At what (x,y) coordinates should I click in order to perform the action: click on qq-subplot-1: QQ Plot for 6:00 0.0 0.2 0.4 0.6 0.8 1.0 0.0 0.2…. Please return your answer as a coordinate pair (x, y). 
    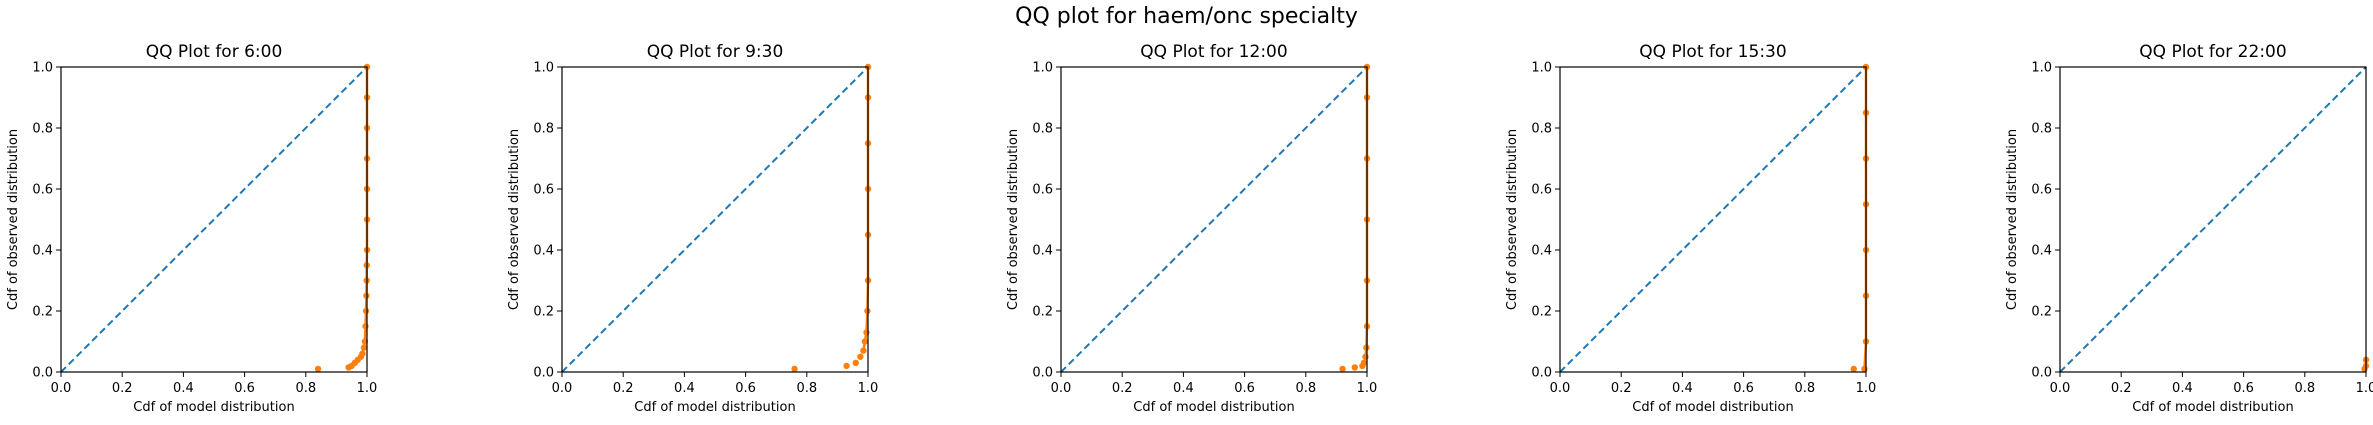
    Looking at the image, I should click on (191, 228).